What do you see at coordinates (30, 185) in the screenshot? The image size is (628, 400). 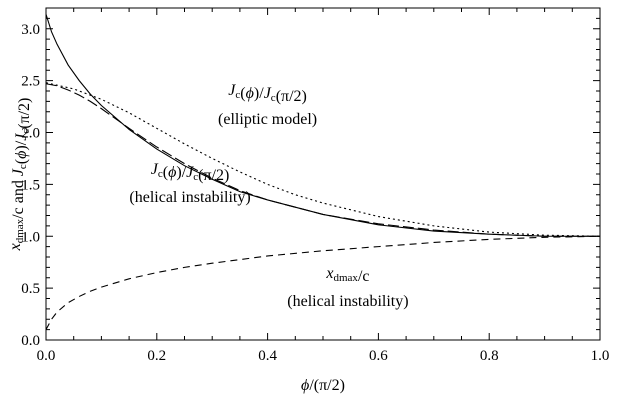 I see `y-tick-label: 1.5` at bounding box center [30, 185].